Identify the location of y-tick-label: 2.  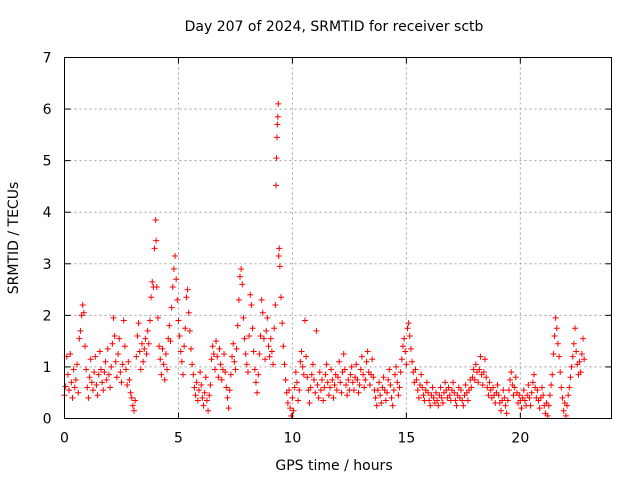
(47, 316).